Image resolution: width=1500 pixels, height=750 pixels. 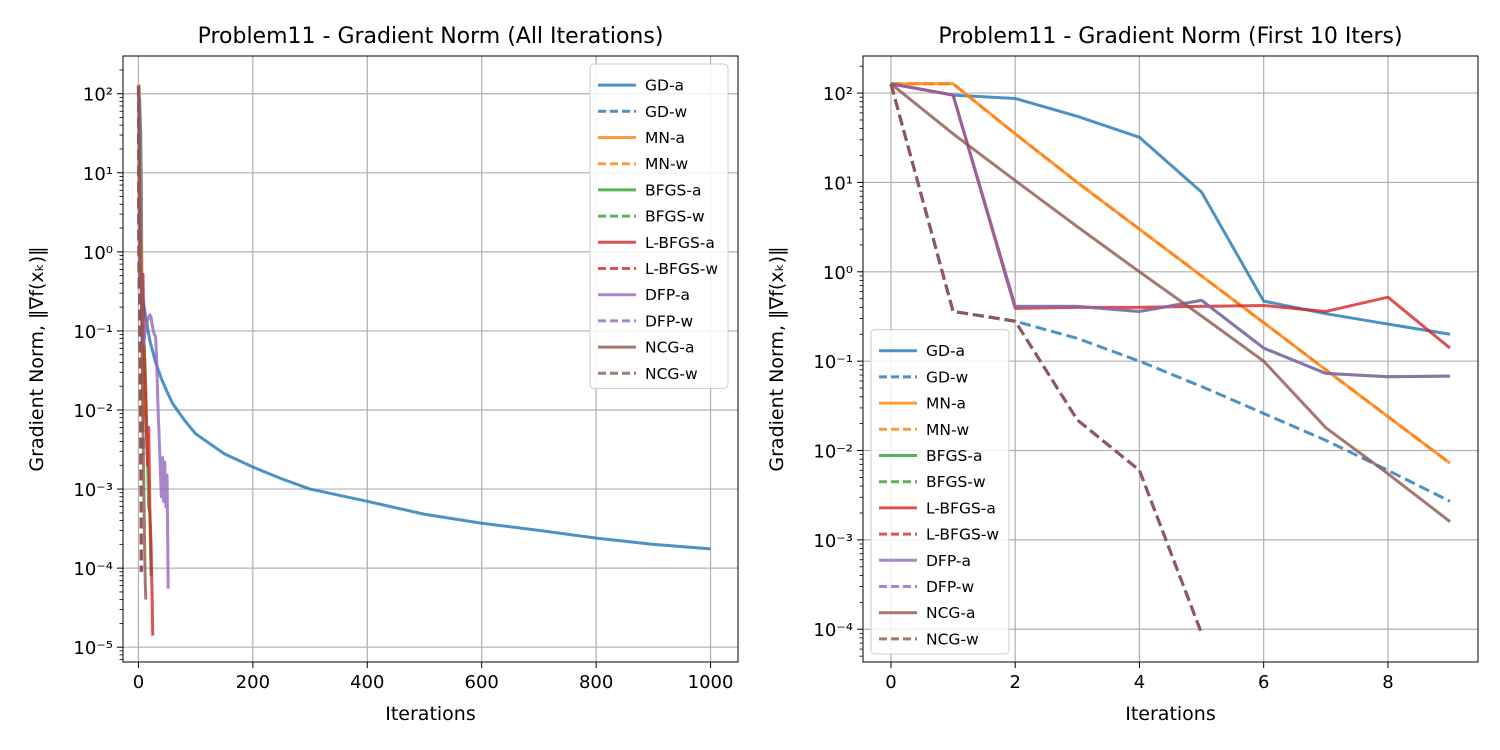 I want to click on series-line-ncg-a, so click(x=142, y=342).